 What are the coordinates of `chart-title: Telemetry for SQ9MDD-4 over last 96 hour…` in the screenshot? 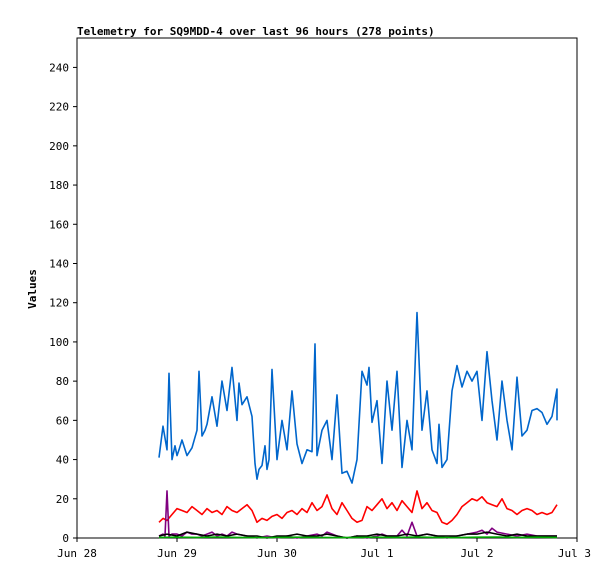 It's located at (256, 31).